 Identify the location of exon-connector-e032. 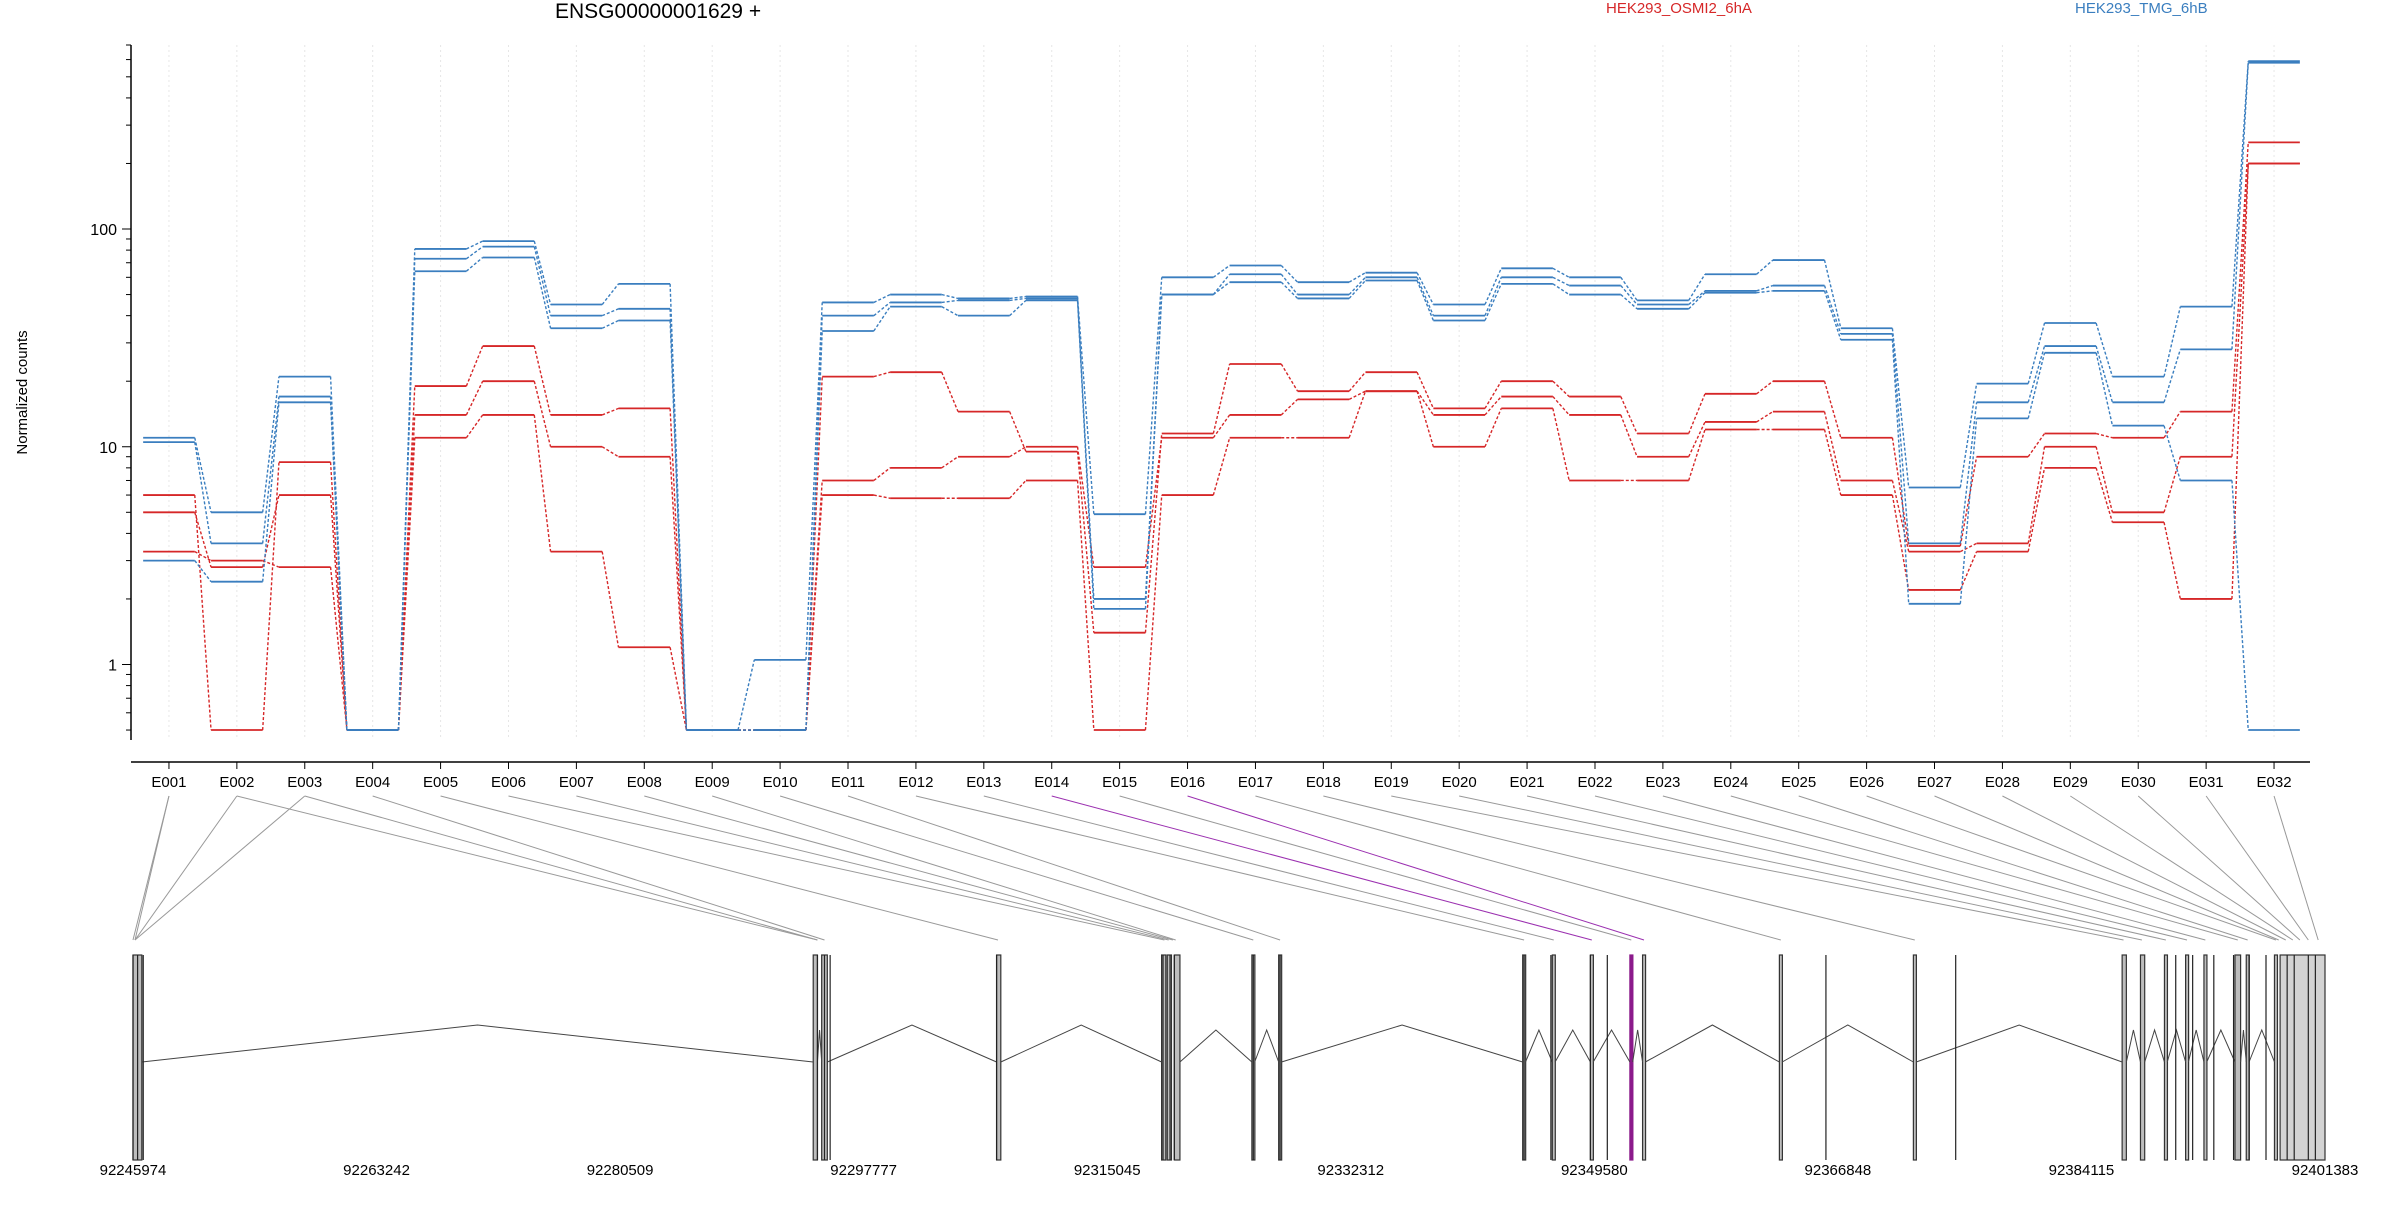
(2296, 868).